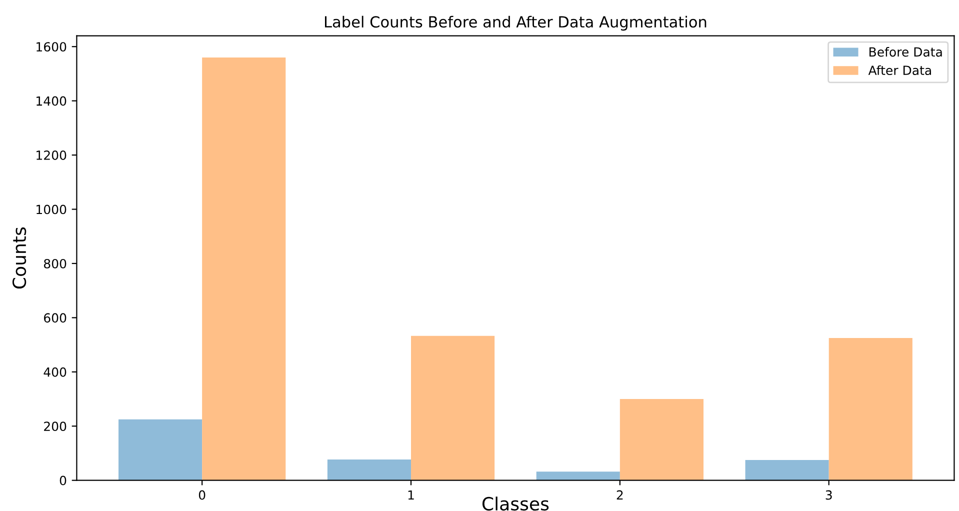 This screenshot has height=511, width=959. I want to click on y-tick-label: 200, so click(55, 427).